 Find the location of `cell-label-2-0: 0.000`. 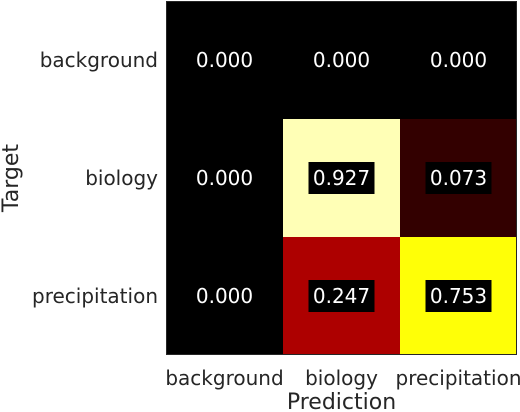

cell-label-2-0: 0.000 is located at coordinates (224, 296).